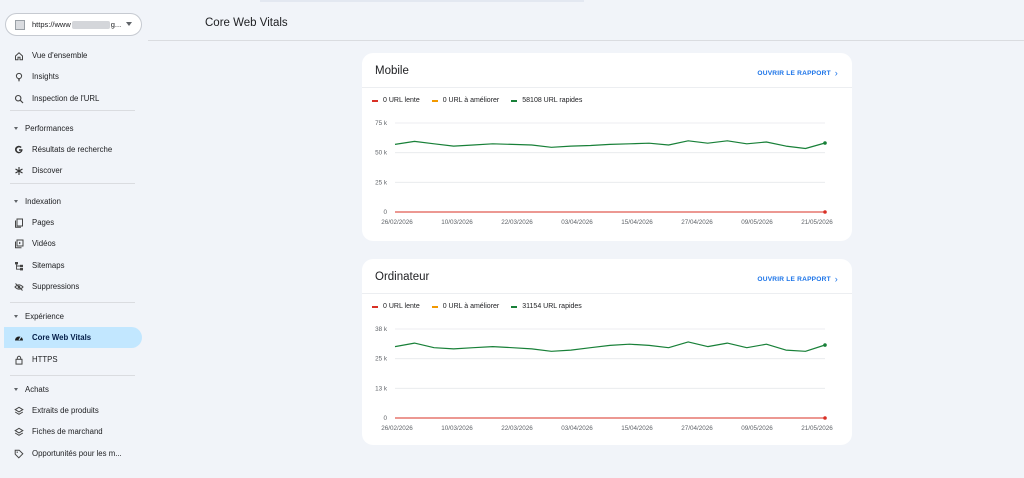  What do you see at coordinates (67, 431) in the screenshot?
I see `sidebar-item-label: Fiches de marchand` at bounding box center [67, 431].